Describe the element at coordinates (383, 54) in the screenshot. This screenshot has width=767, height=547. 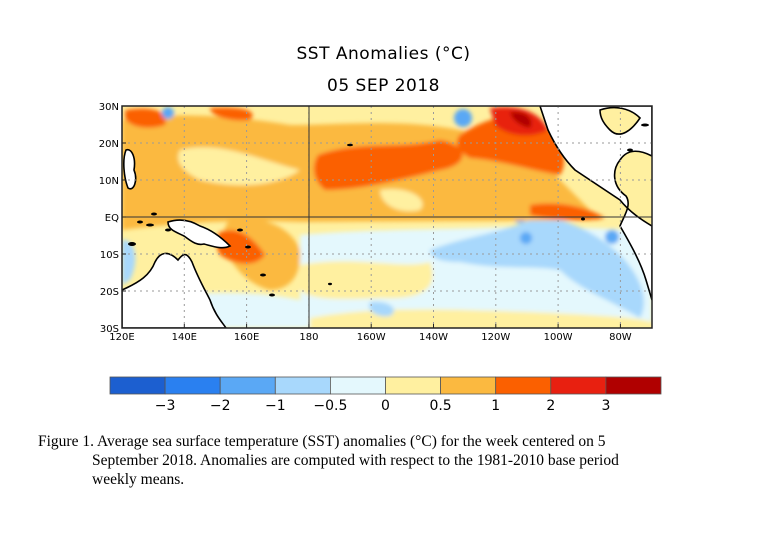
I see `chart-title: SST Anomalies (°C)` at that location.